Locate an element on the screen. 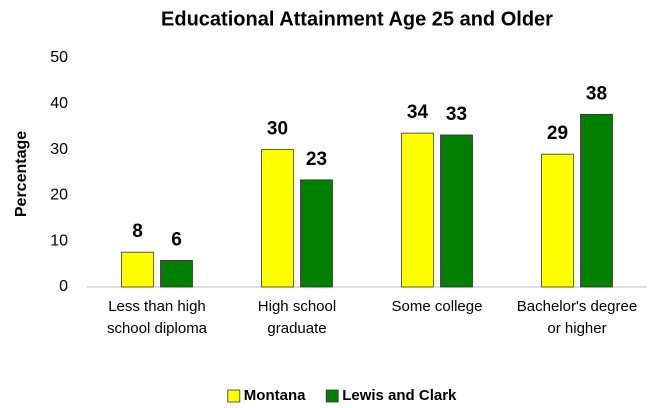 The width and height of the screenshot is (650, 408). data-label: 6 is located at coordinates (176, 239).